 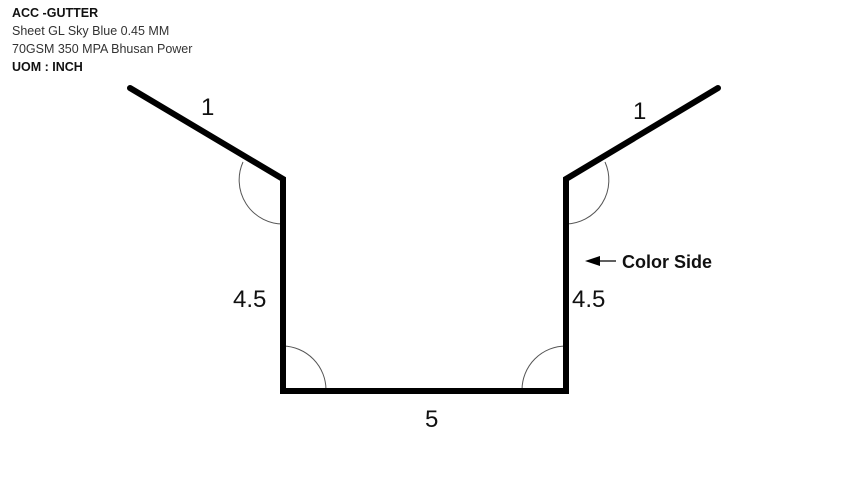 I want to click on angle-arc-bottom-right, so click(x=544, y=368).